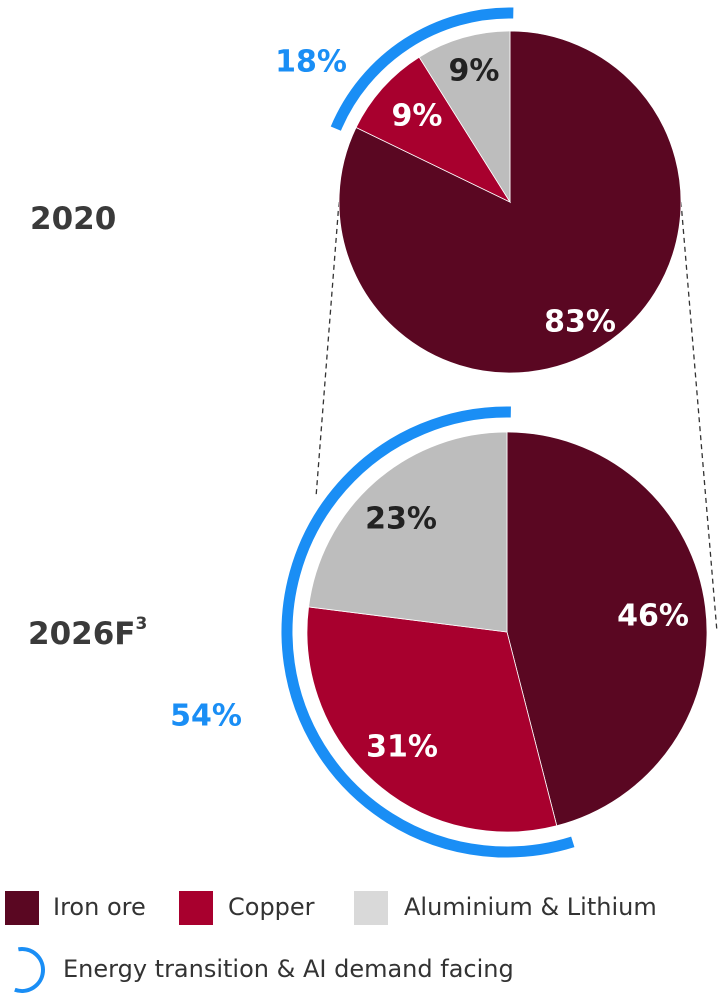 This screenshot has height=994, width=721. What do you see at coordinates (530, 907) in the screenshot?
I see `legend-label-aluminium-lithium: Aluminium & Lithium` at bounding box center [530, 907].